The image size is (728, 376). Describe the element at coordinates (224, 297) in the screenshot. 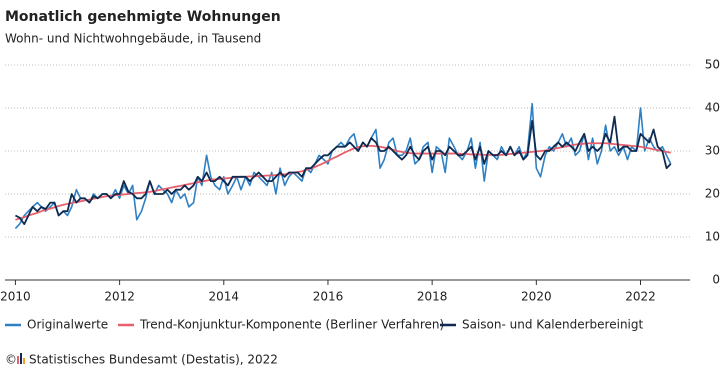

I see `x-tick-label: 2014` at that location.